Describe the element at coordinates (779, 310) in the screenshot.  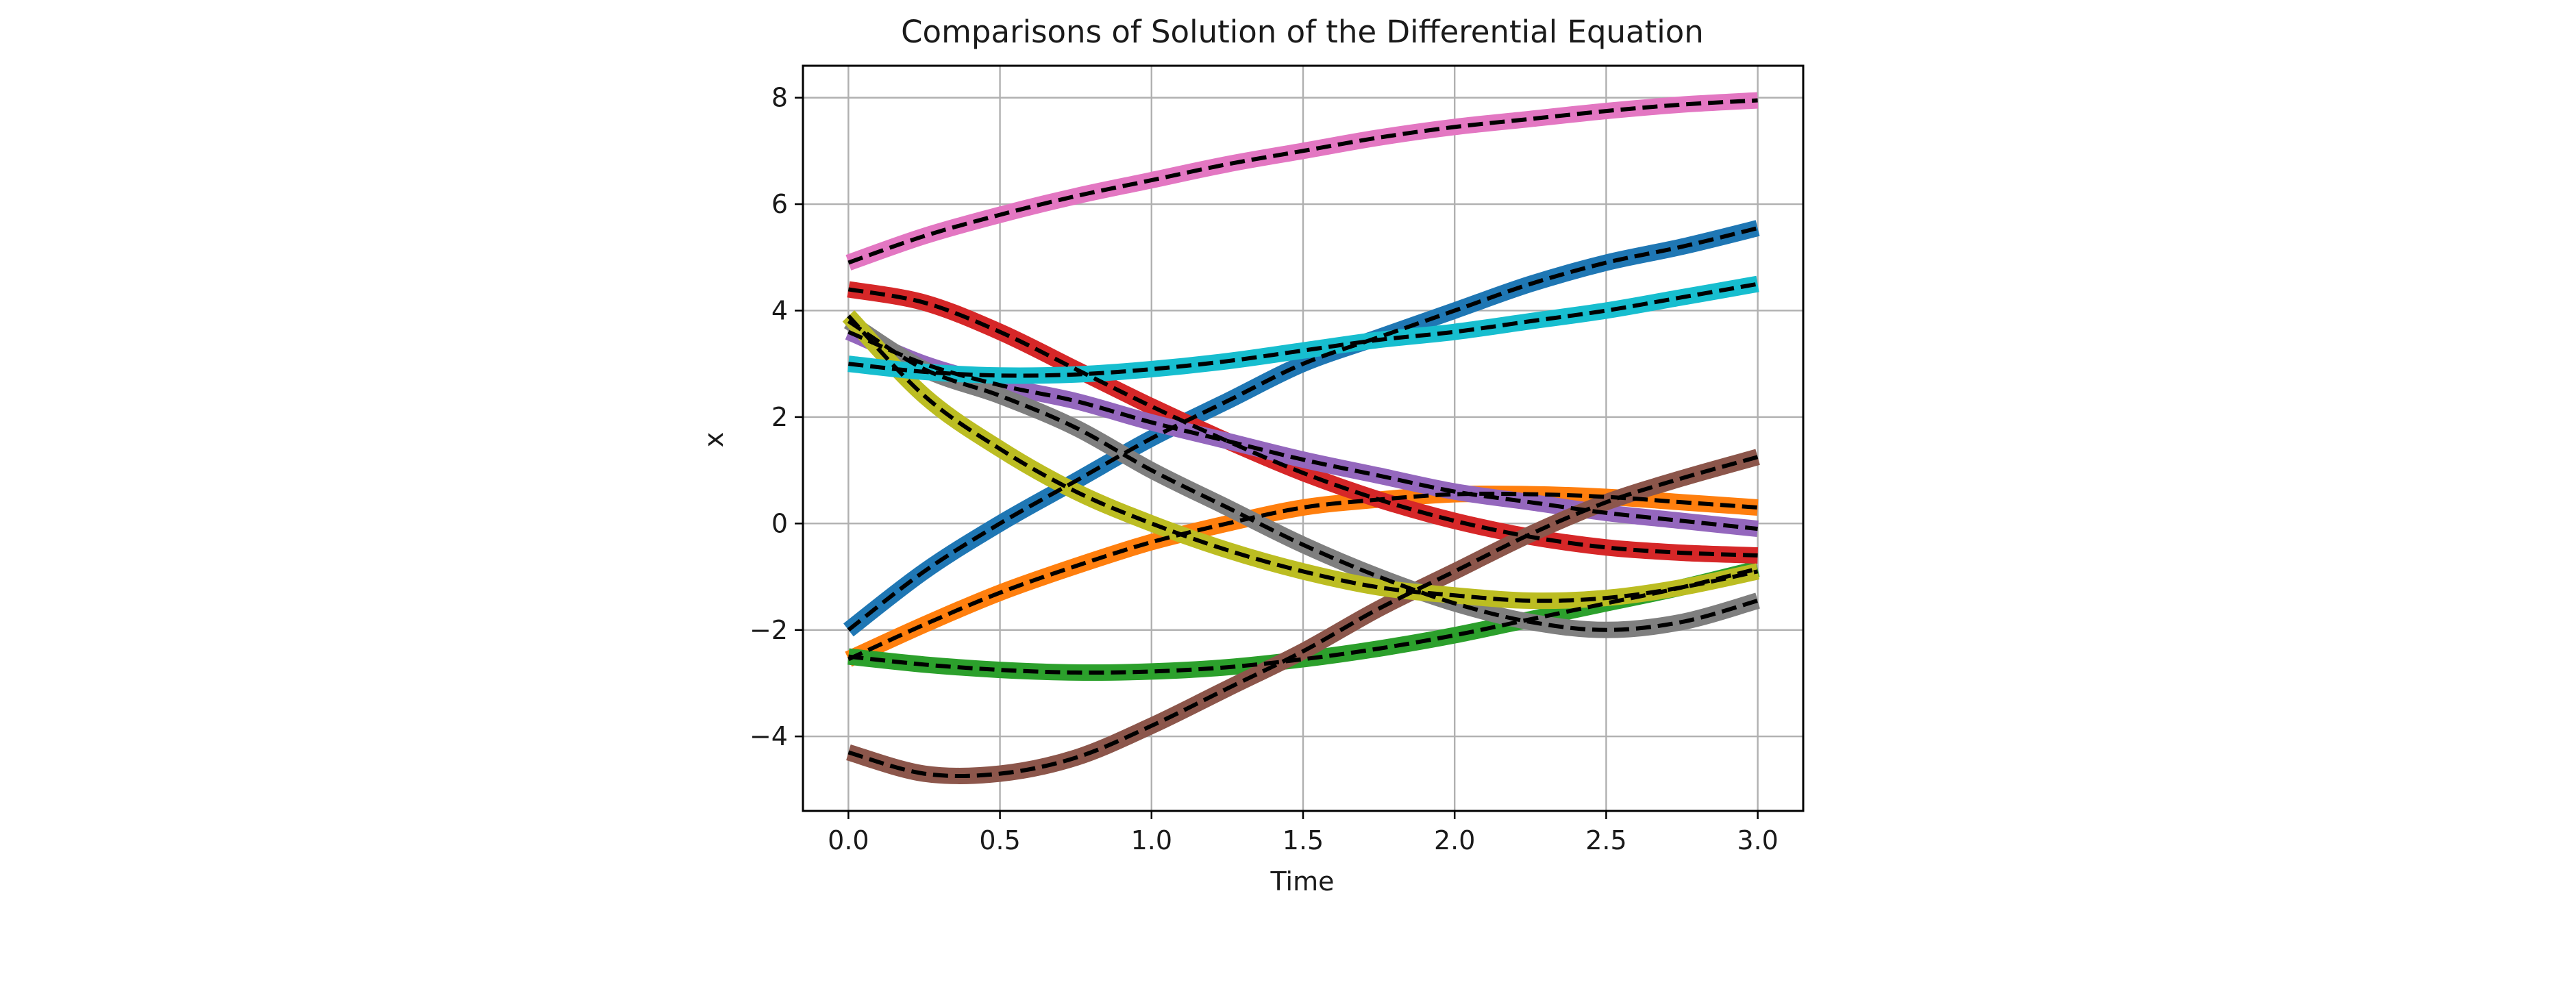
I see `y-tick-label: 4` at that location.